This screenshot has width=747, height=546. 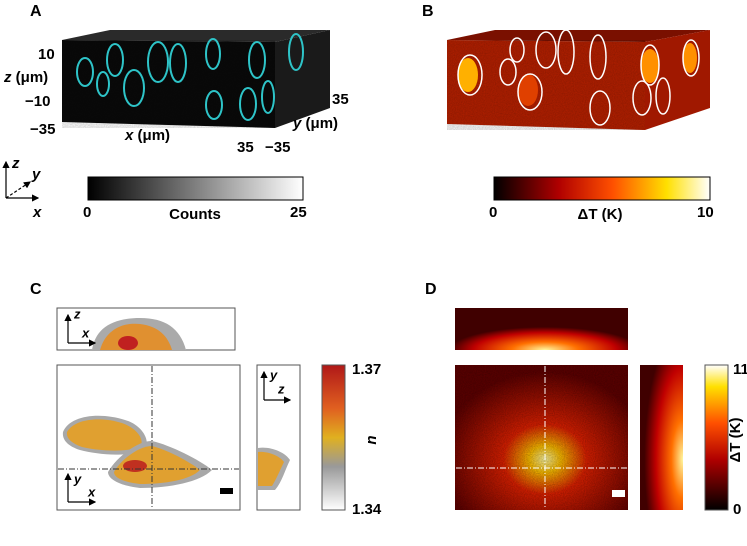 I want to click on y-tick: 35, so click(x=340, y=99).